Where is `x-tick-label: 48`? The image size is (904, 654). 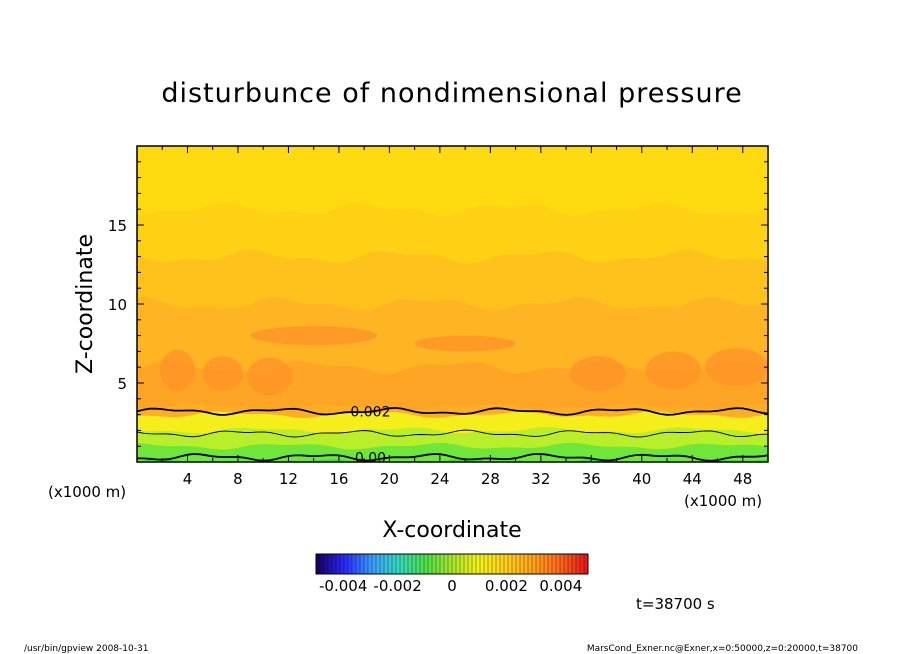 x-tick-label: 48 is located at coordinates (742, 479).